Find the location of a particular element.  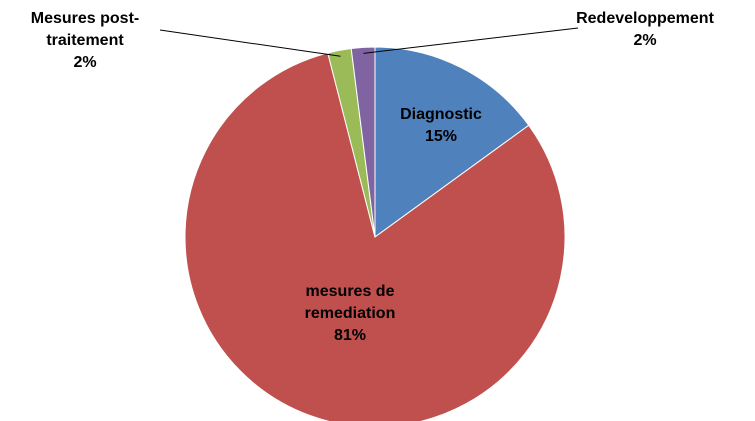

value-label: 81% is located at coordinates (350, 335).